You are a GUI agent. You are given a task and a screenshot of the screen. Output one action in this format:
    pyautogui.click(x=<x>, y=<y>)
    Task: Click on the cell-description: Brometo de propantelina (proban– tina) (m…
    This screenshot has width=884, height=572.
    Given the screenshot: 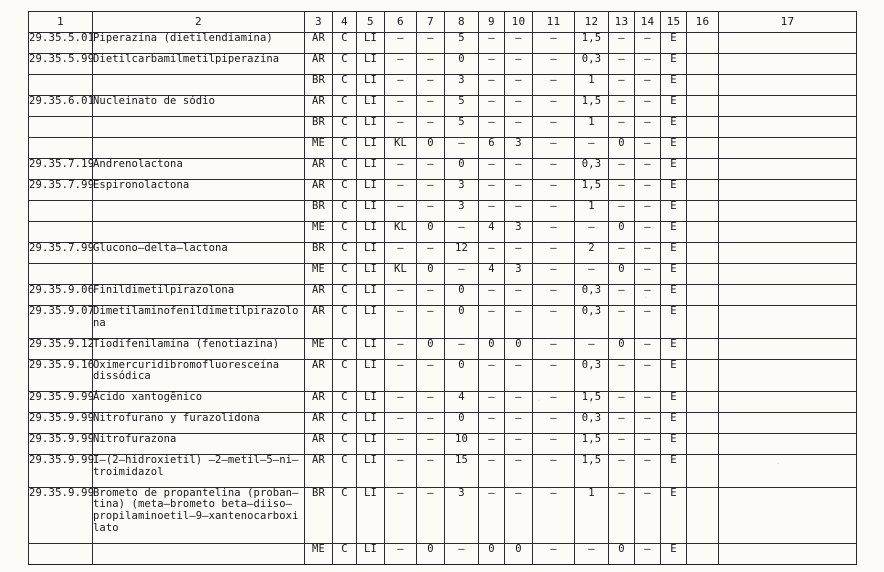 What is the action you would take?
    pyautogui.click(x=198, y=515)
    